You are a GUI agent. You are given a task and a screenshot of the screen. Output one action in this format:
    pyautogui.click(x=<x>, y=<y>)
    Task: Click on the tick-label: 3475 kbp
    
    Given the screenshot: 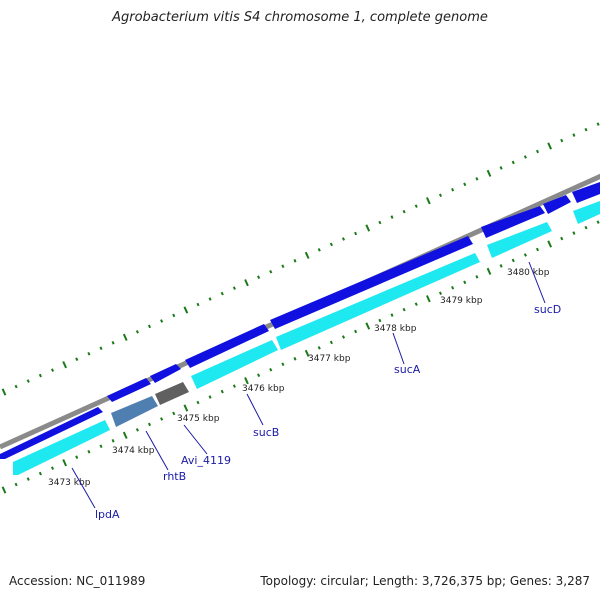 What is the action you would take?
    pyautogui.click(x=198, y=419)
    